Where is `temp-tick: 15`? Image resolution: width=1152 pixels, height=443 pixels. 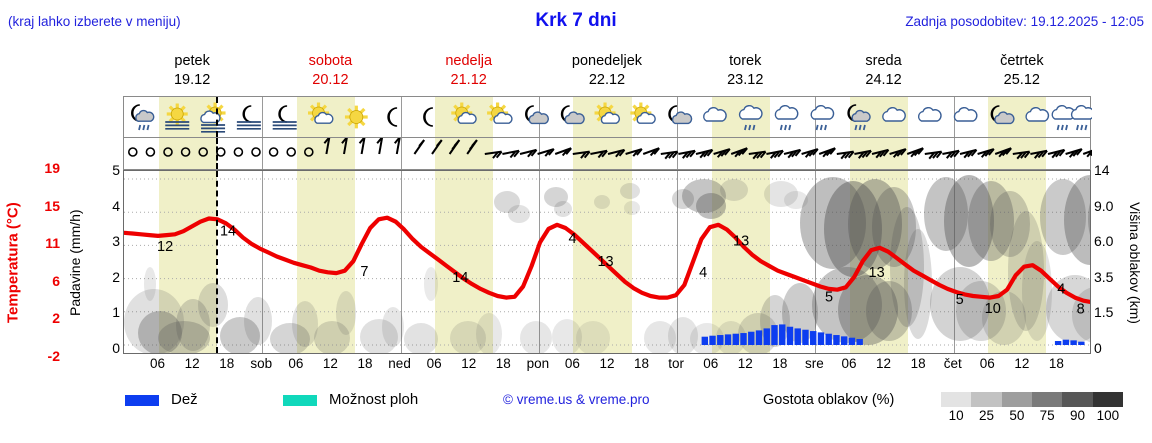 temp-tick: 15 is located at coordinates (52, 205).